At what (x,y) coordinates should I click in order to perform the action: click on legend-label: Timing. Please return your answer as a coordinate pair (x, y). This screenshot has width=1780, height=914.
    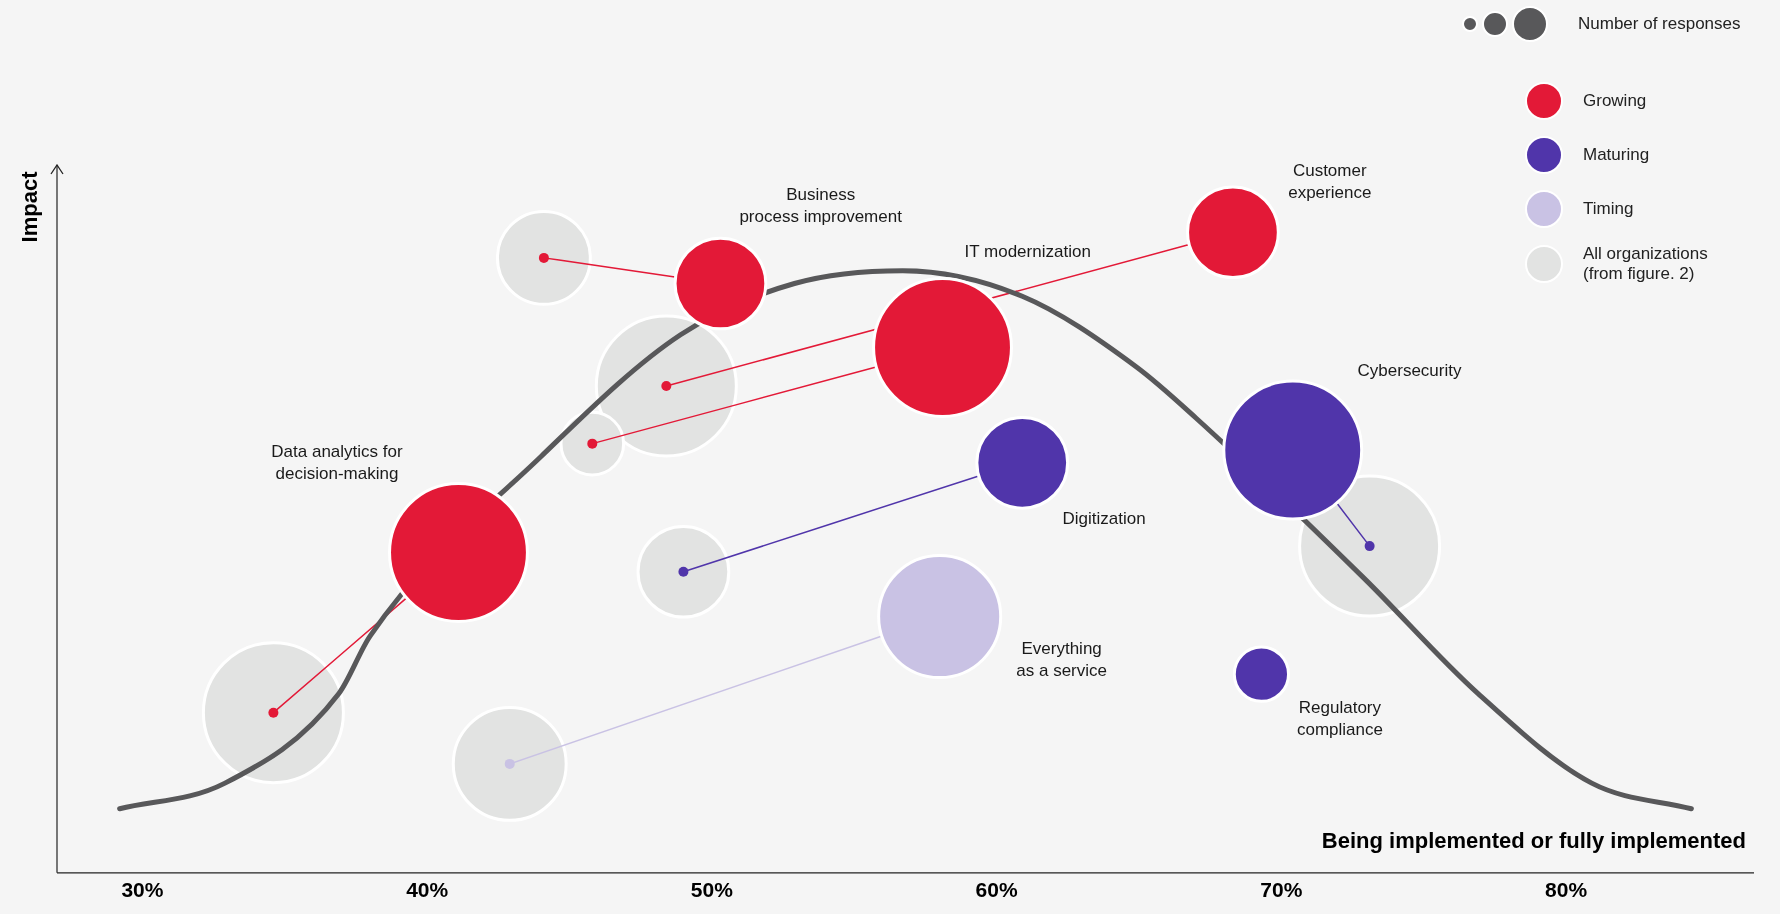
    Looking at the image, I should click on (1608, 209).